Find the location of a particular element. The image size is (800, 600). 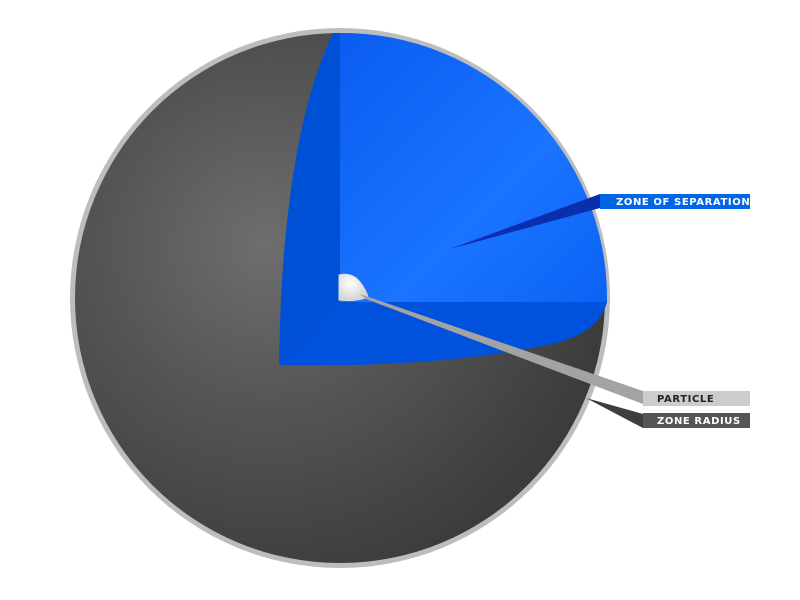

separation-label: ZONE OF SEPARATION is located at coordinates (683, 202).